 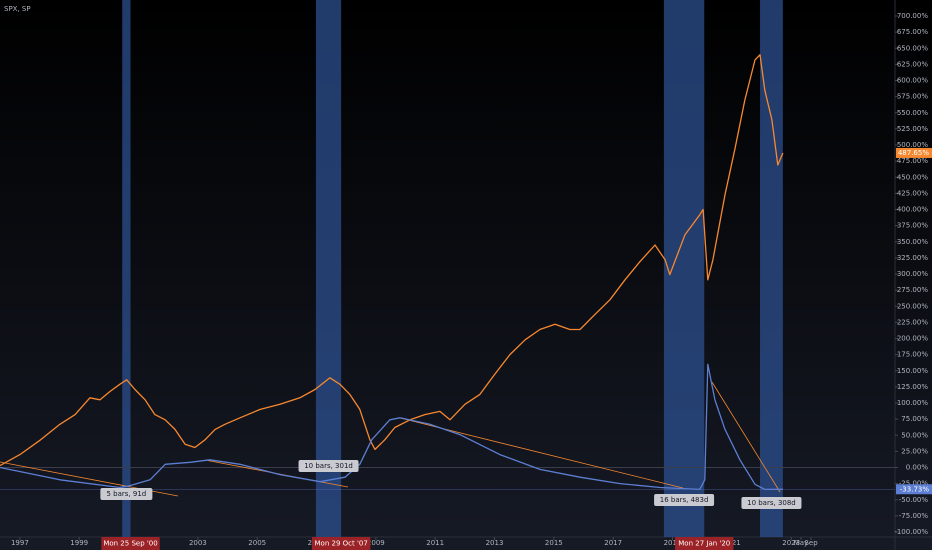 I want to click on x-tick-label: 2023, so click(x=791, y=543).